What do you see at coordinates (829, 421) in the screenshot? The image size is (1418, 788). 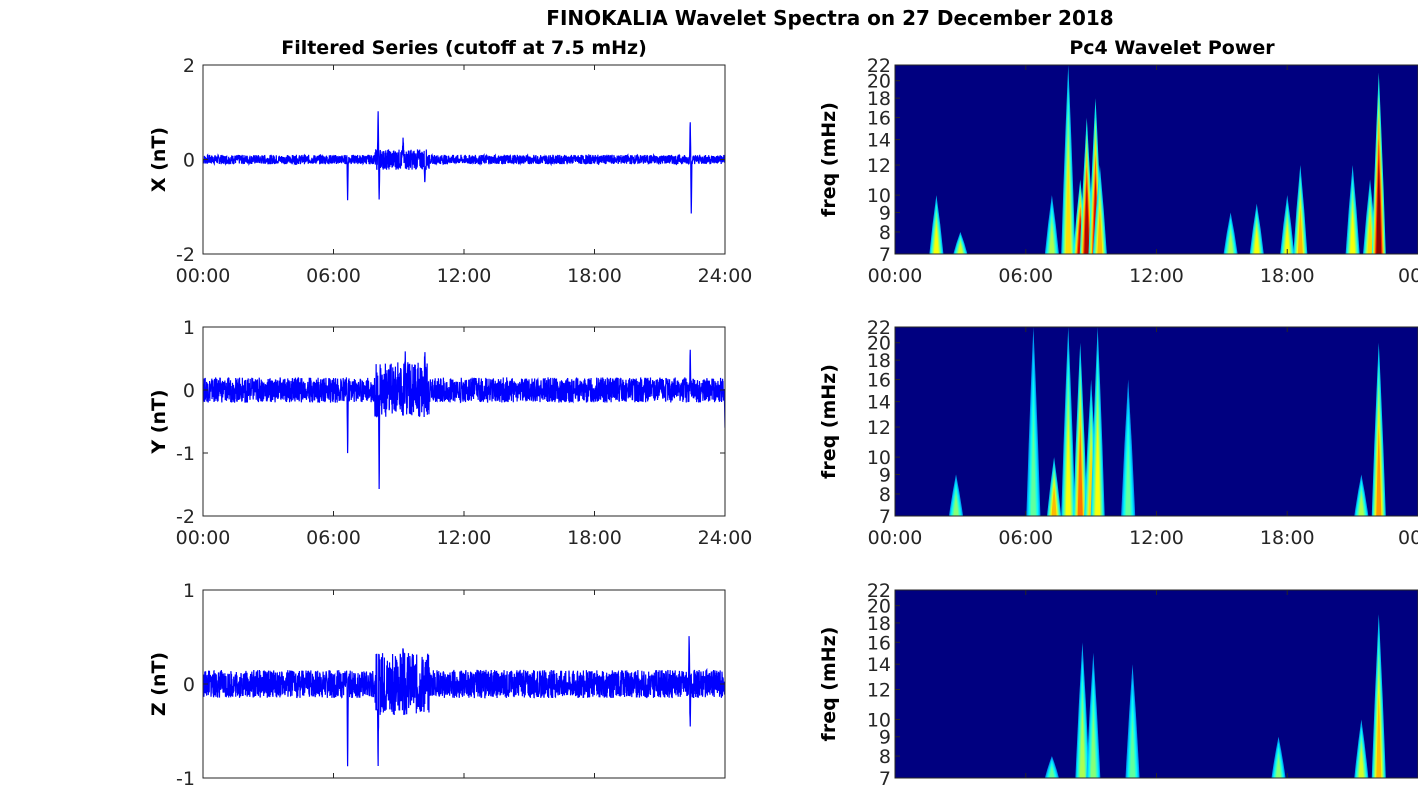 I see `y-wavelet-ylabel: freq (mHz)` at bounding box center [829, 421].